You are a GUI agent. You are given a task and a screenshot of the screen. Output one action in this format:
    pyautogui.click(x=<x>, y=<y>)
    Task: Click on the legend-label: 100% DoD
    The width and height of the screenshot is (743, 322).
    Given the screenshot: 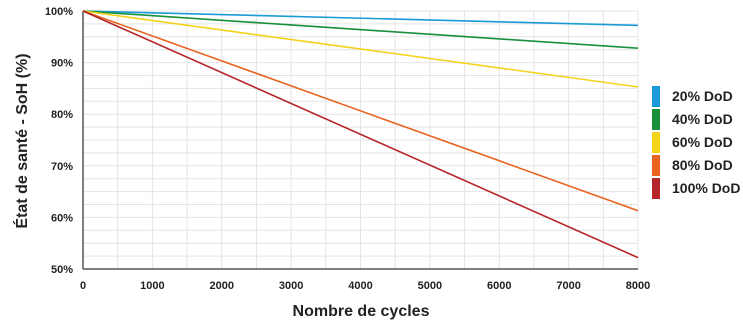 What is the action you would take?
    pyautogui.click(x=706, y=188)
    